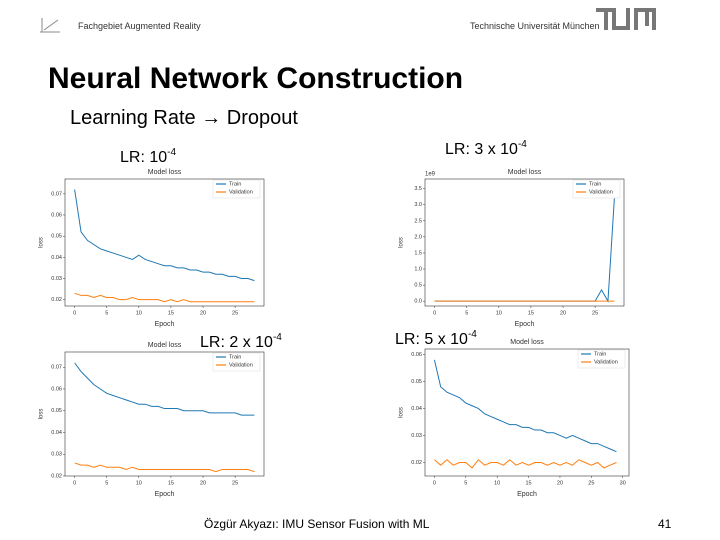 This screenshot has width=720, height=540. Describe the element at coordinates (139, 26) in the screenshot. I see `header-left: Fachgebiet Augmented Reality` at that location.